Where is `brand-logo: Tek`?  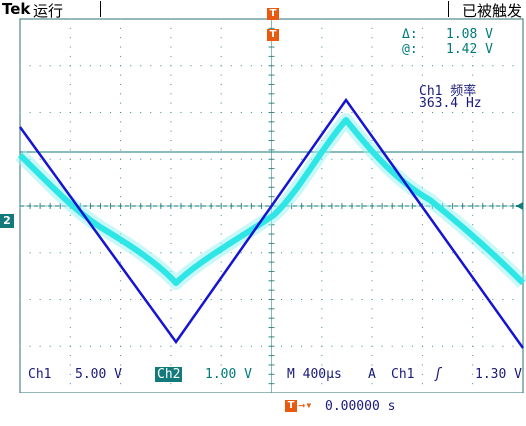
brand-logo: Tek is located at coordinates (16, 9).